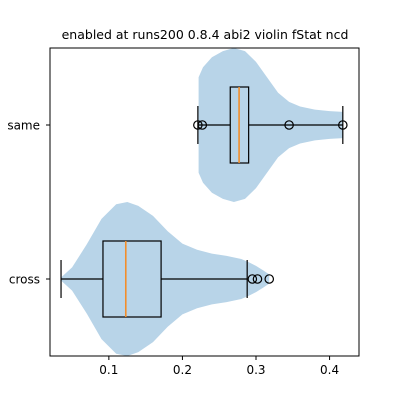  I want to click on box-cross, so click(132, 279).